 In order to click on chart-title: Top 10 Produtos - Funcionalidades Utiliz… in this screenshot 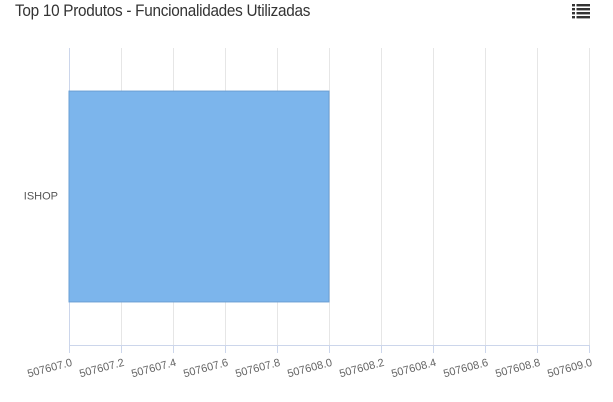, I will do `click(163, 10)`.